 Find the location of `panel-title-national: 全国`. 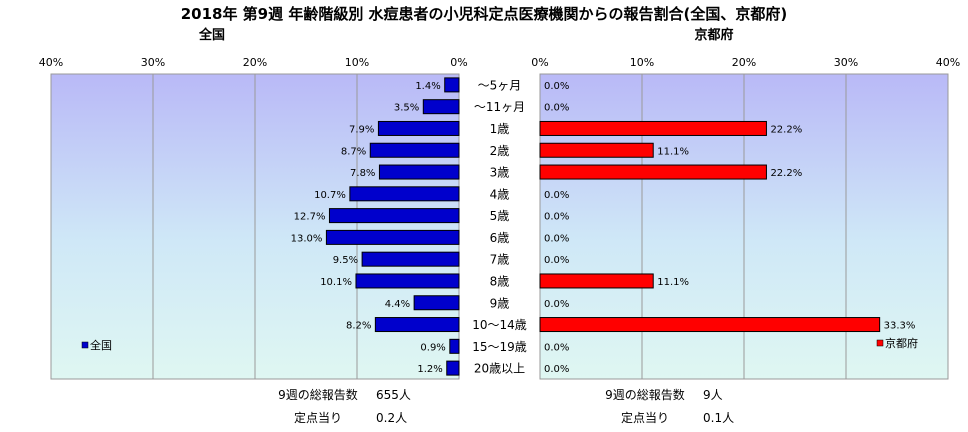

panel-title-national: 全国 is located at coordinates (211, 35).